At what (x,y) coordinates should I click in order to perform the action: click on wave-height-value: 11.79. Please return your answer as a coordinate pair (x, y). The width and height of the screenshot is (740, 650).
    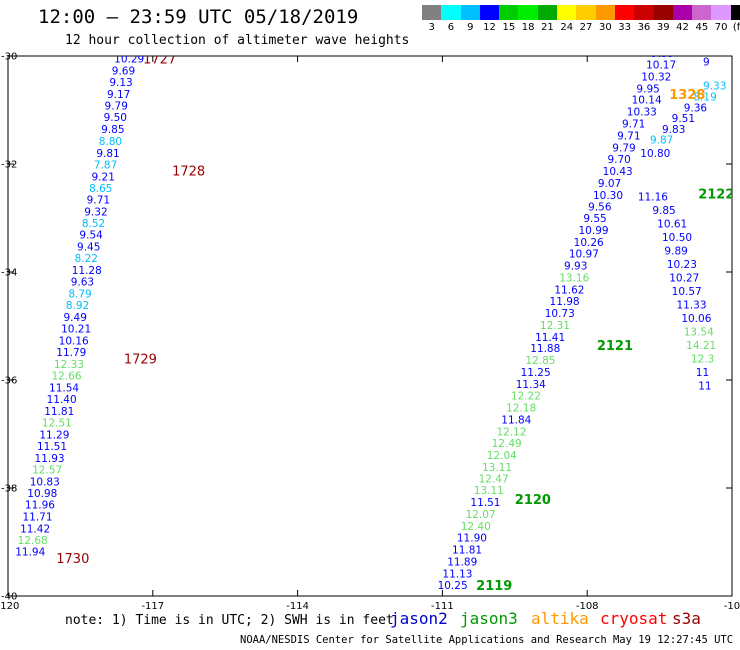
    Looking at the image, I should click on (71, 353).